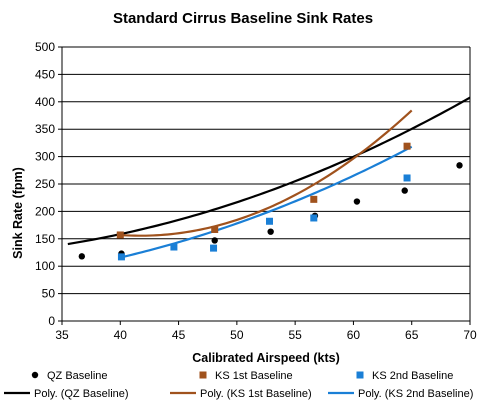  Describe the element at coordinates (121, 335) in the screenshot. I see `x-tick-label: 40` at that location.